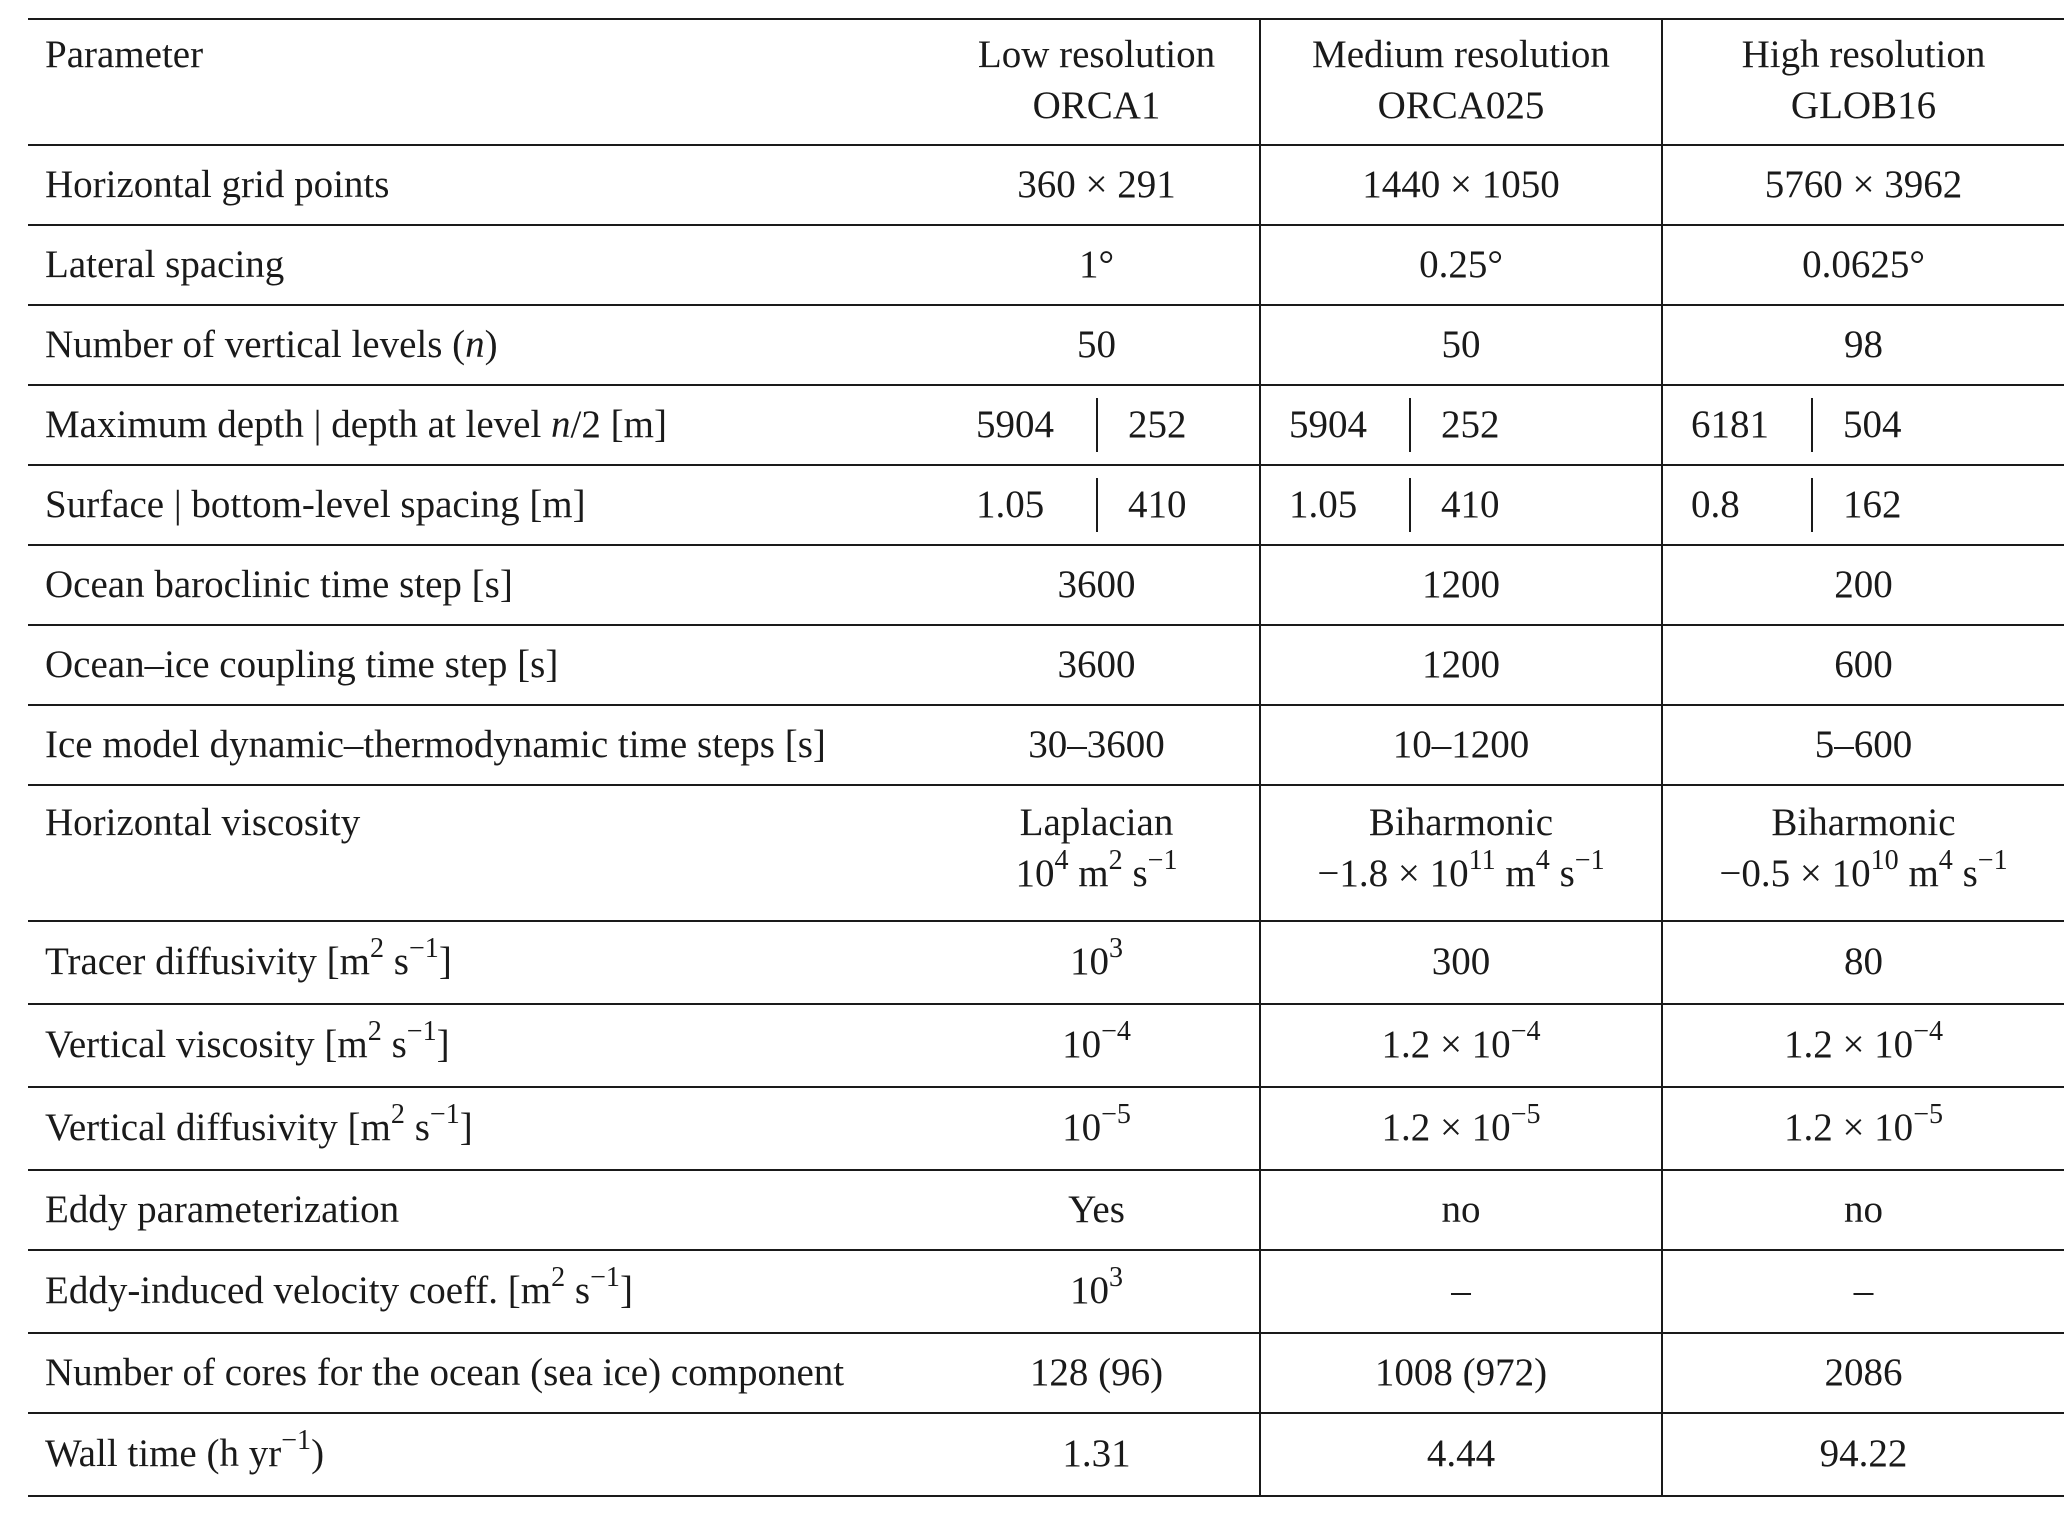 This screenshot has height=1519, width=2067. I want to click on table-row: Number of vertical levels (n) 50 50 98, so click(1046, 345).